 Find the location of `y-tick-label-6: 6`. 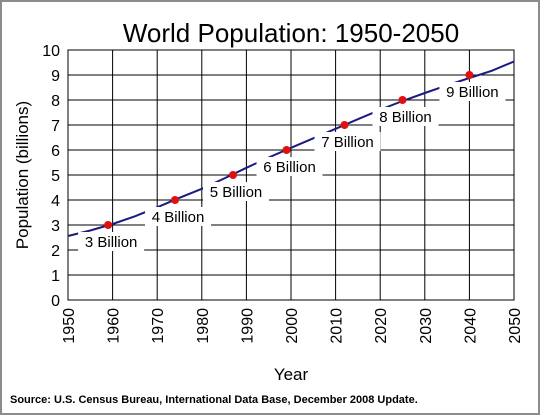

y-tick-label-6: 6 is located at coordinates (55, 151).